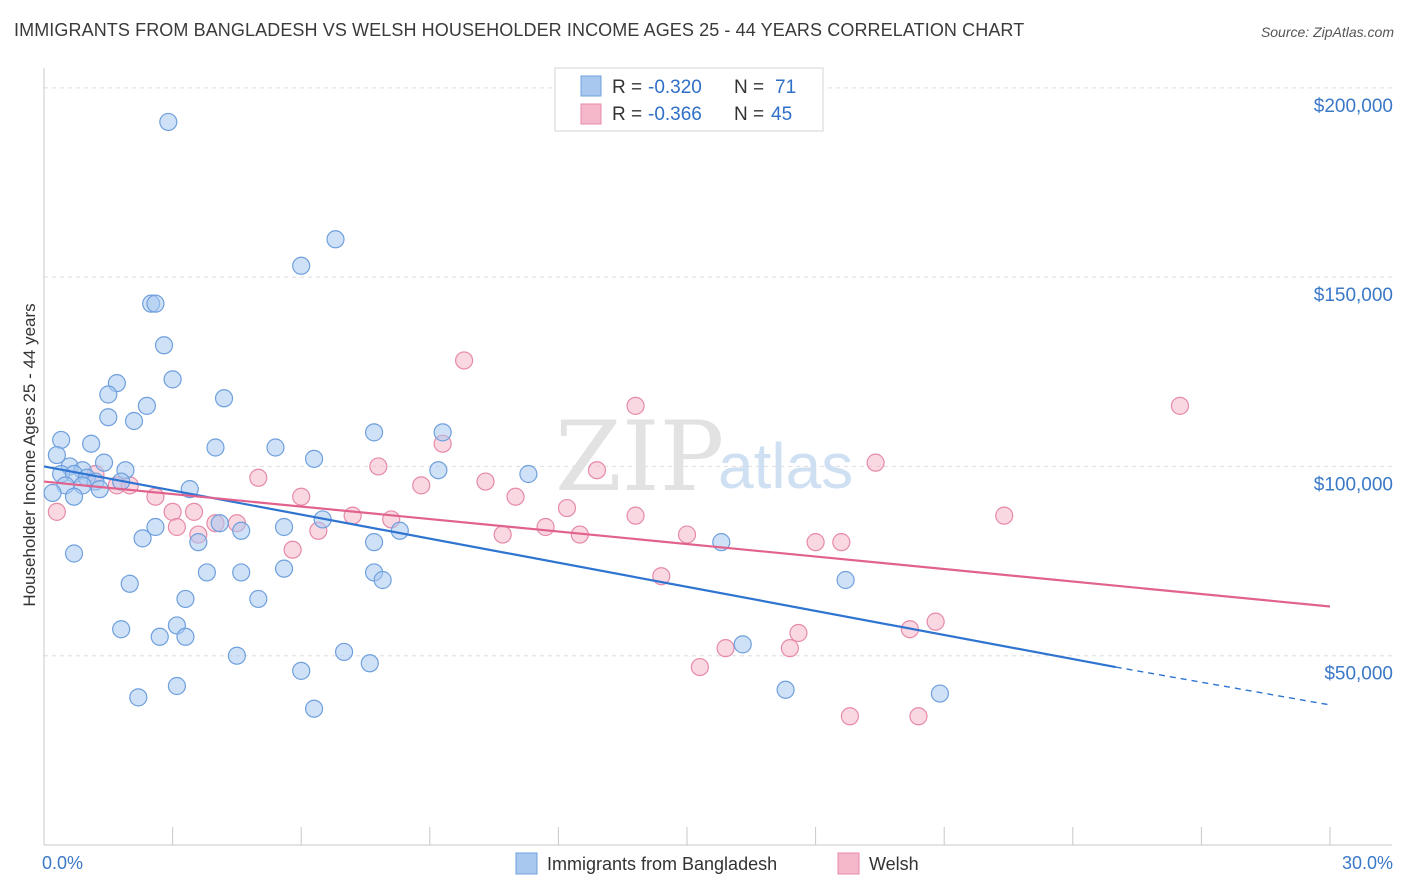 This screenshot has height=892, width=1406. What do you see at coordinates (1353, 295) in the screenshot?
I see `y-tick-label: $150,000` at bounding box center [1353, 295].